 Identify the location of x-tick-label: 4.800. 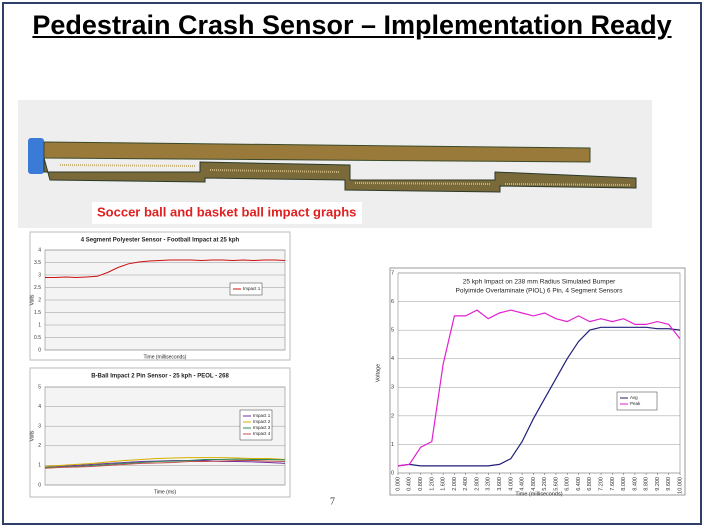
(534, 484).